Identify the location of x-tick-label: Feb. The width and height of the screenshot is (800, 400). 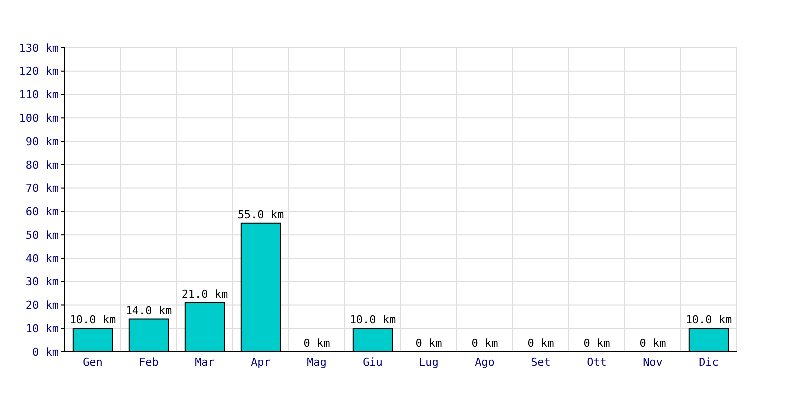
(149, 362).